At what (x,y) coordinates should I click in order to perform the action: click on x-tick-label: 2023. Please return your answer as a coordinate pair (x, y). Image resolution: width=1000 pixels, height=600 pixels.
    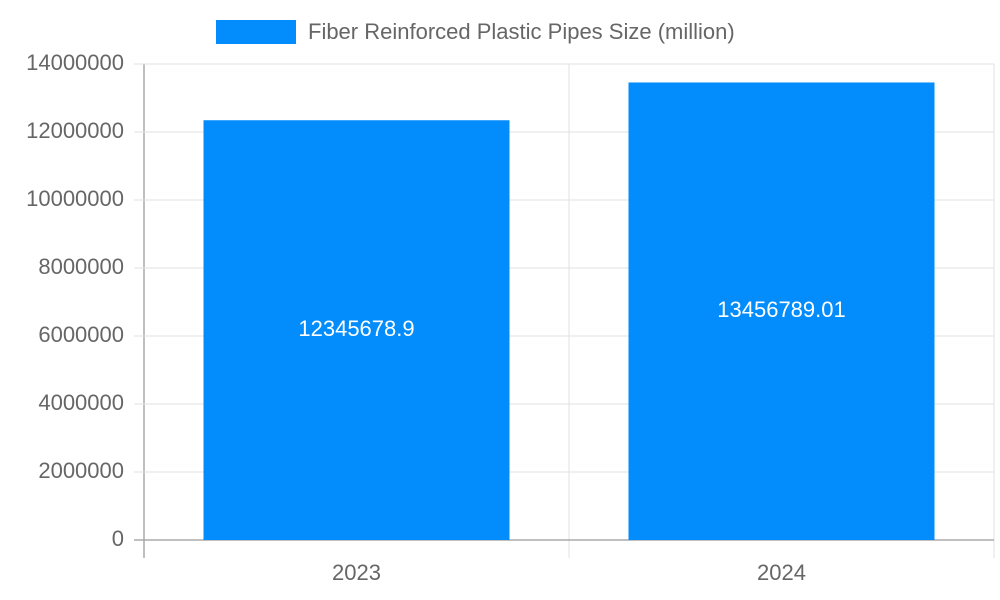
    Looking at the image, I should click on (356, 572).